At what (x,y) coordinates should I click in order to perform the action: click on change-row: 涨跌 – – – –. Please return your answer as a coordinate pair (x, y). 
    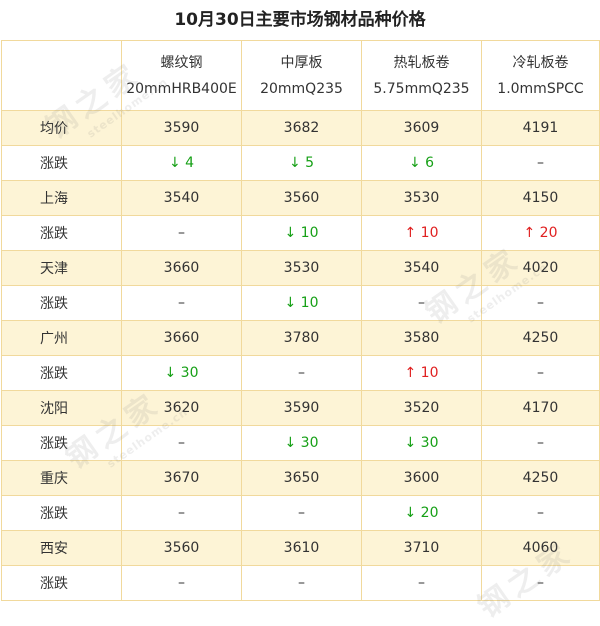
    Looking at the image, I should click on (300, 583).